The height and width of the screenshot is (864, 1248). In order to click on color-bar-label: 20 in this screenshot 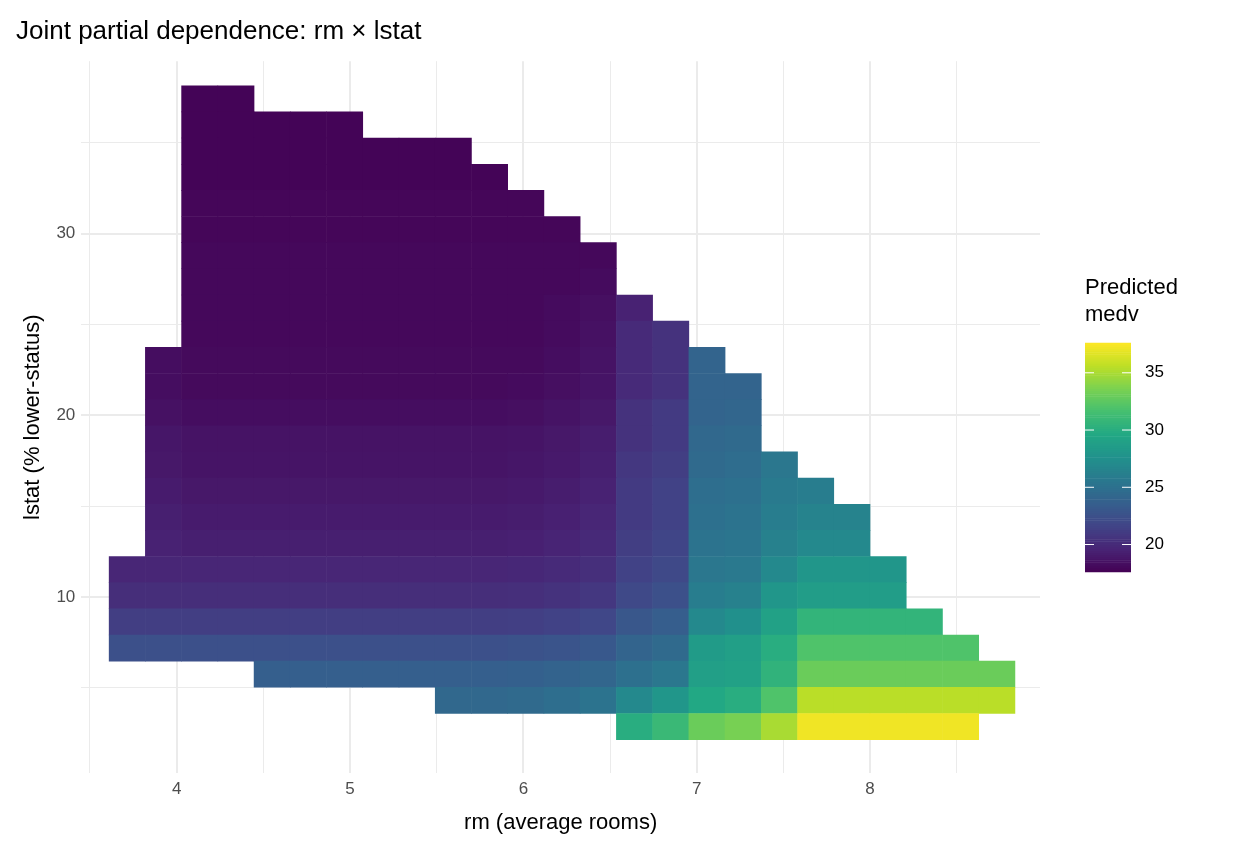, I will do `click(1154, 544)`.